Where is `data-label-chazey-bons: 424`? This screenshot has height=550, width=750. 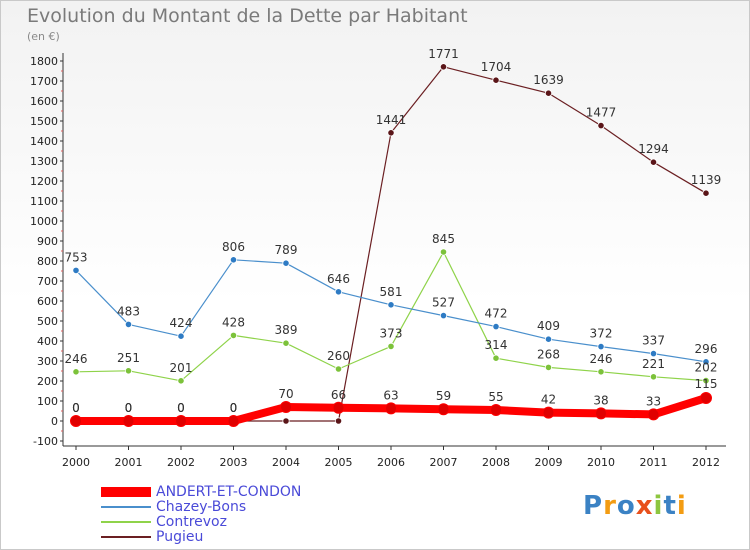
data-label-chazey-bons: 424 is located at coordinates (181, 323).